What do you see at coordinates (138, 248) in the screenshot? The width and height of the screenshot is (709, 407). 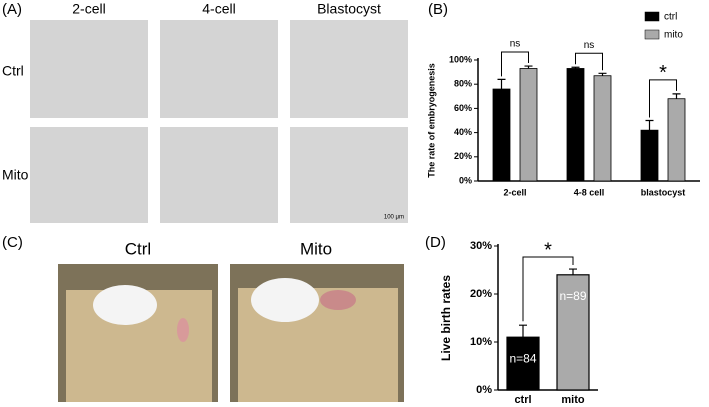 I see `photo-label: Ctrl` at bounding box center [138, 248].